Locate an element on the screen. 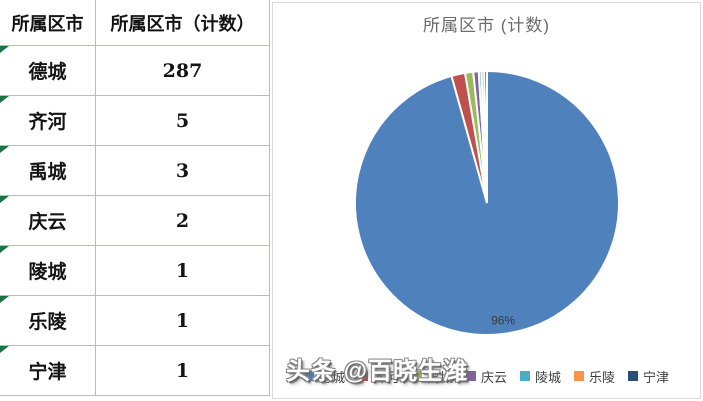 The width and height of the screenshot is (703, 401). legend-item: 禹城 is located at coordinates (432, 376).